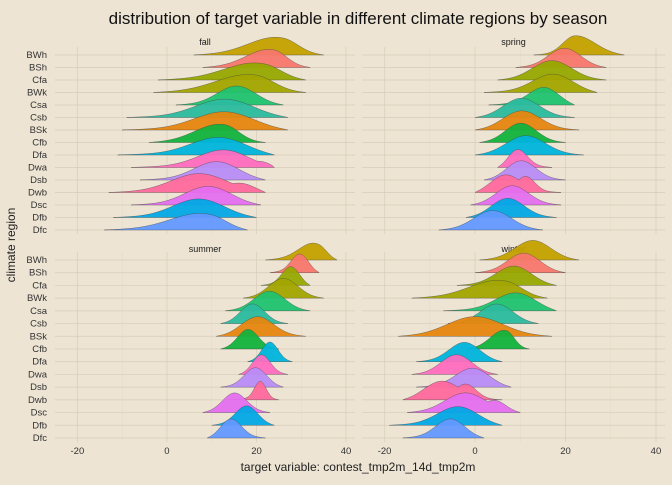 Image resolution: width=672 pixels, height=485 pixels. What do you see at coordinates (301, 251) in the screenshot?
I see `ridge-summer-BWh` at bounding box center [301, 251].